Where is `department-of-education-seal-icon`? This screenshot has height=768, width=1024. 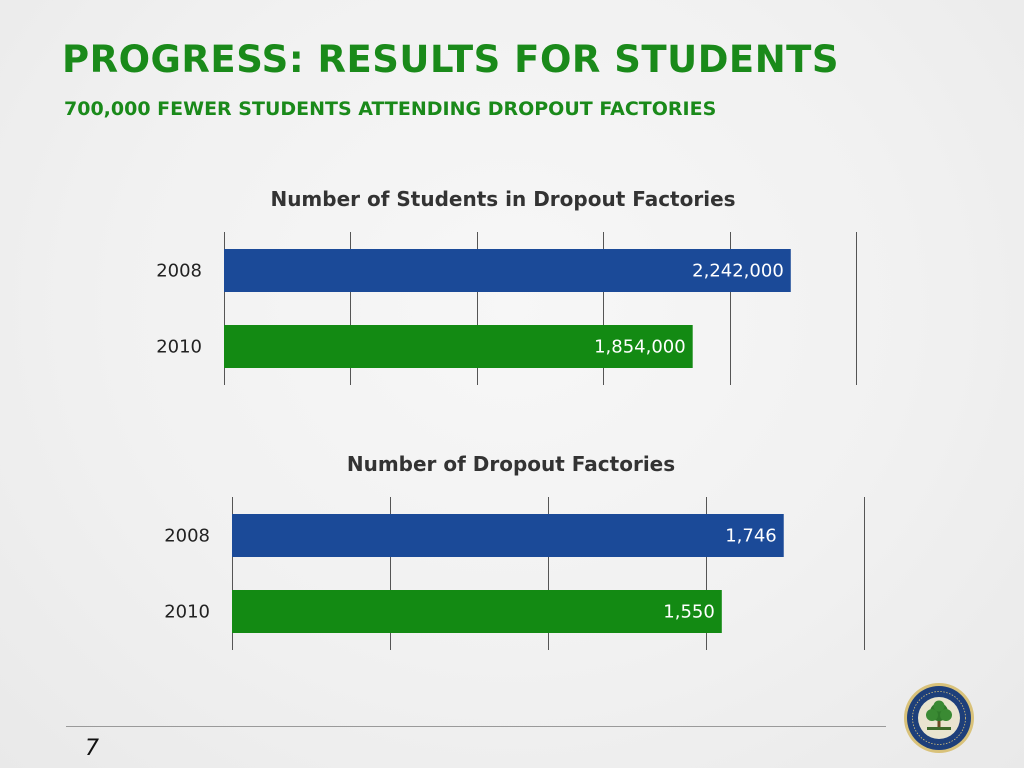 department-of-education-seal-icon is located at coordinates (939, 718).